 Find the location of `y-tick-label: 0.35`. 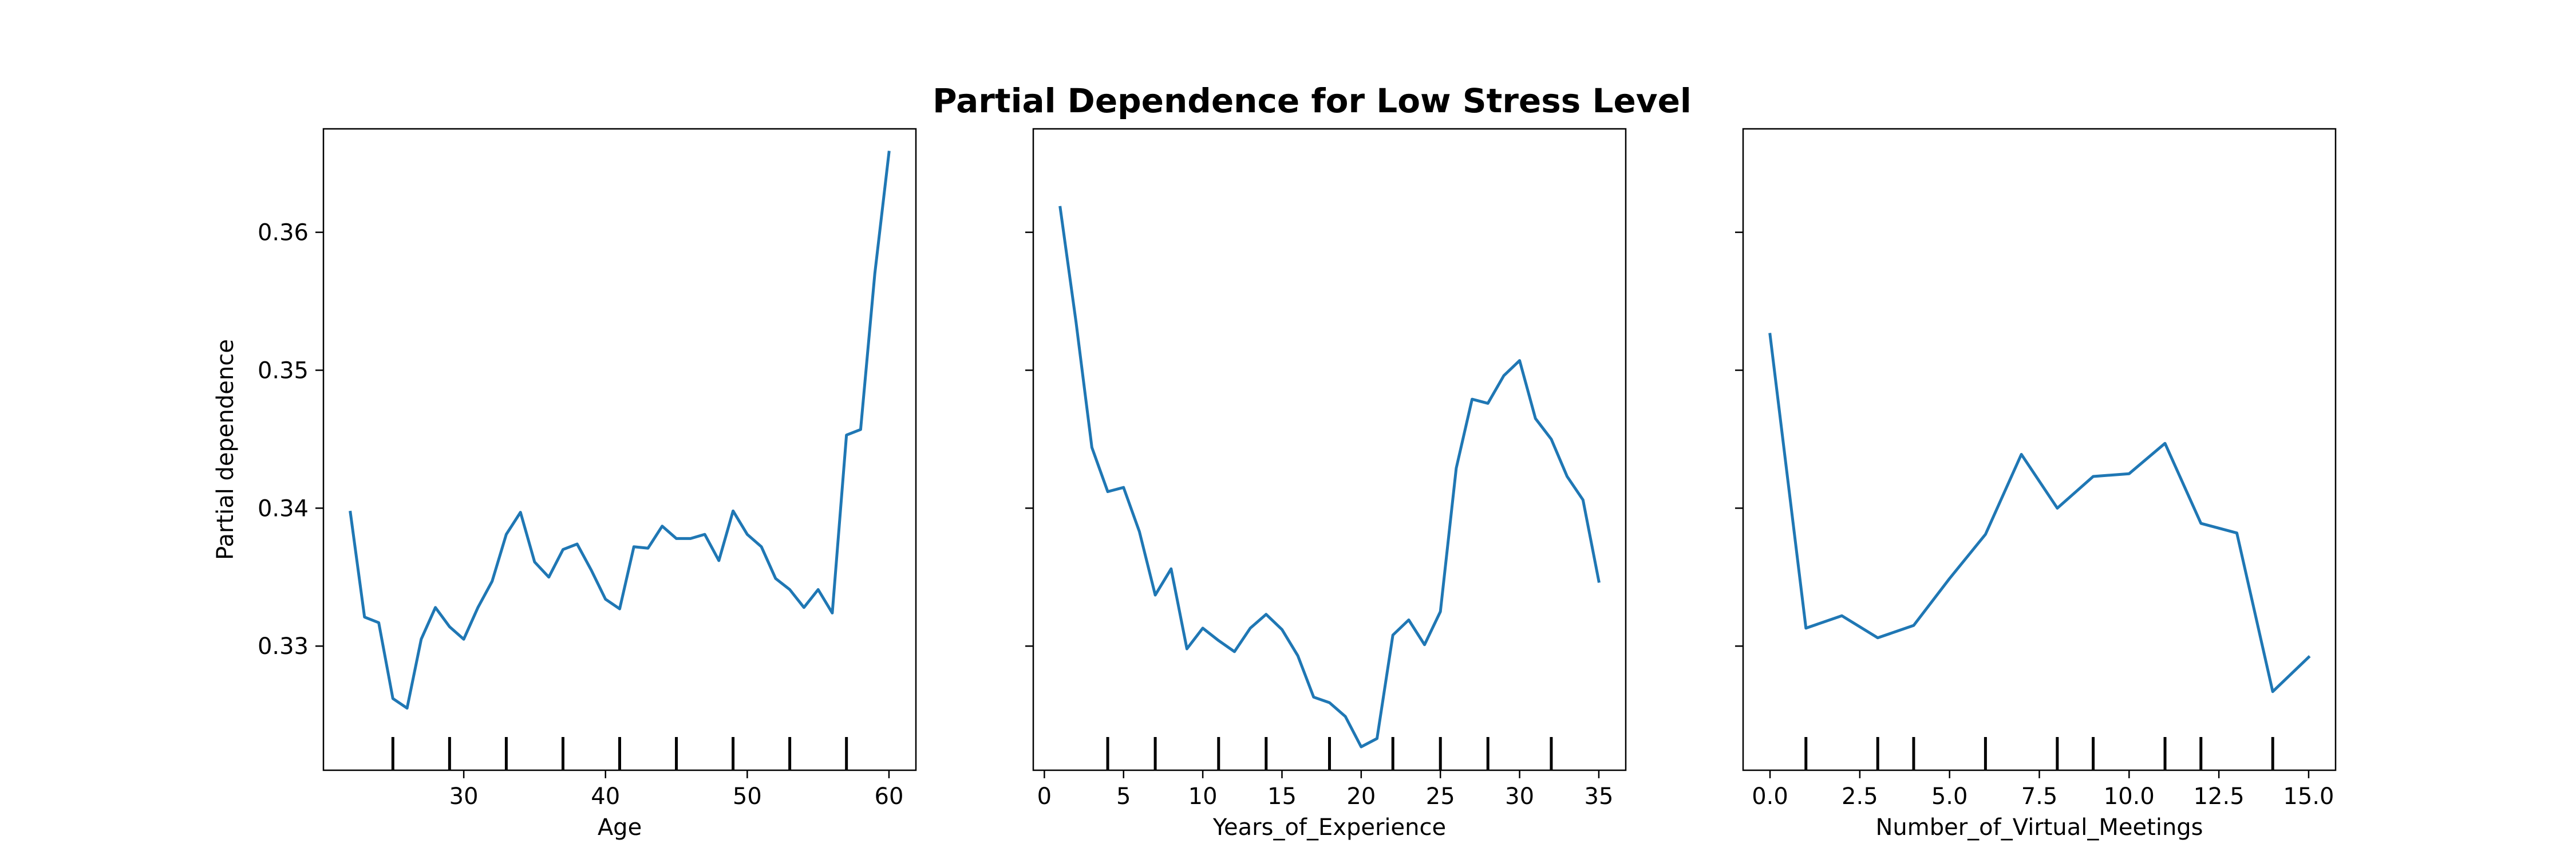

y-tick-label: 0.35 is located at coordinates (283, 371).